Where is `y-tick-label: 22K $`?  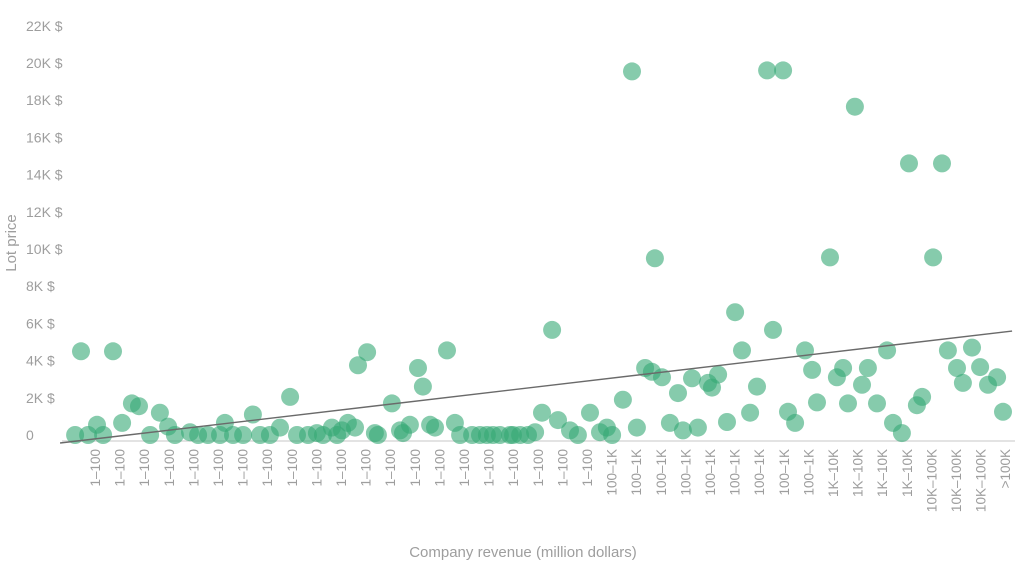
y-tick-label: 22K $ is located at coordinates (44, 26).